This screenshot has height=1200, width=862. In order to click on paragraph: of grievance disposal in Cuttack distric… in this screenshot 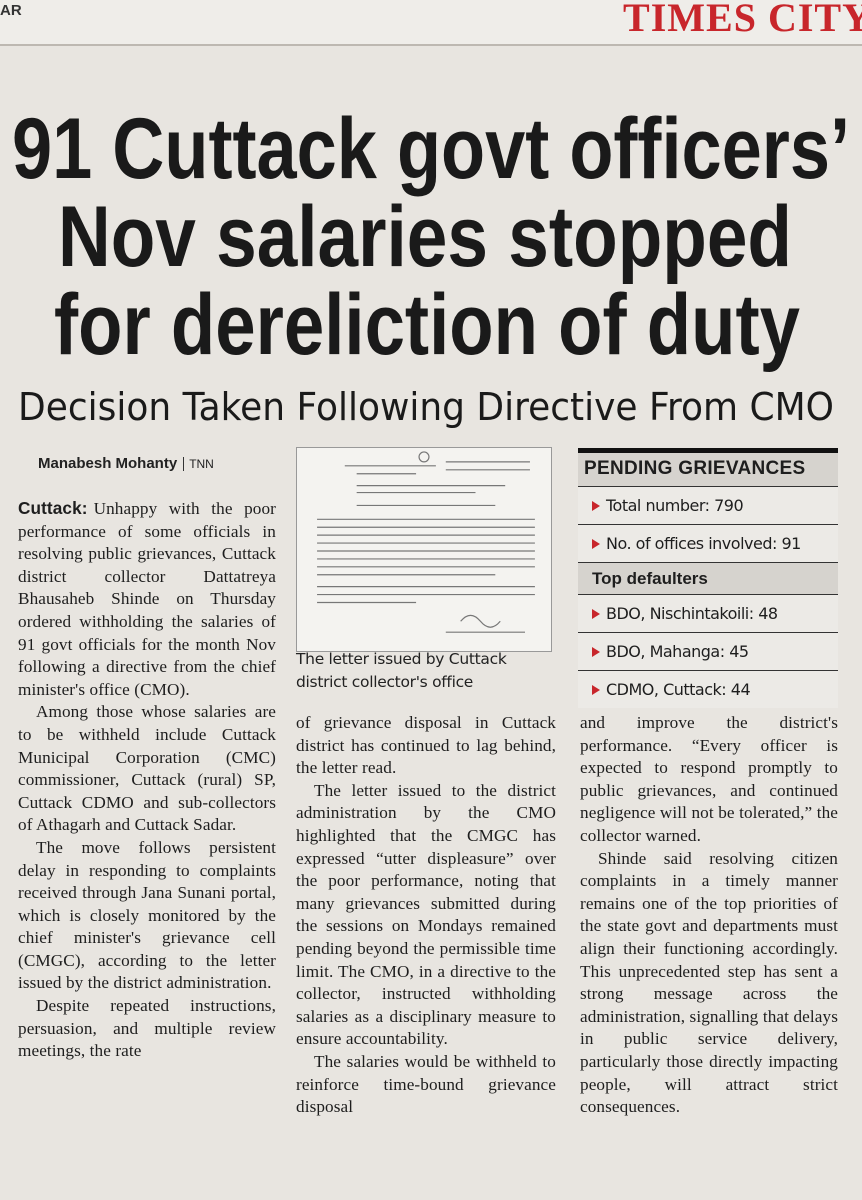, I will do `click(426, 745)`.